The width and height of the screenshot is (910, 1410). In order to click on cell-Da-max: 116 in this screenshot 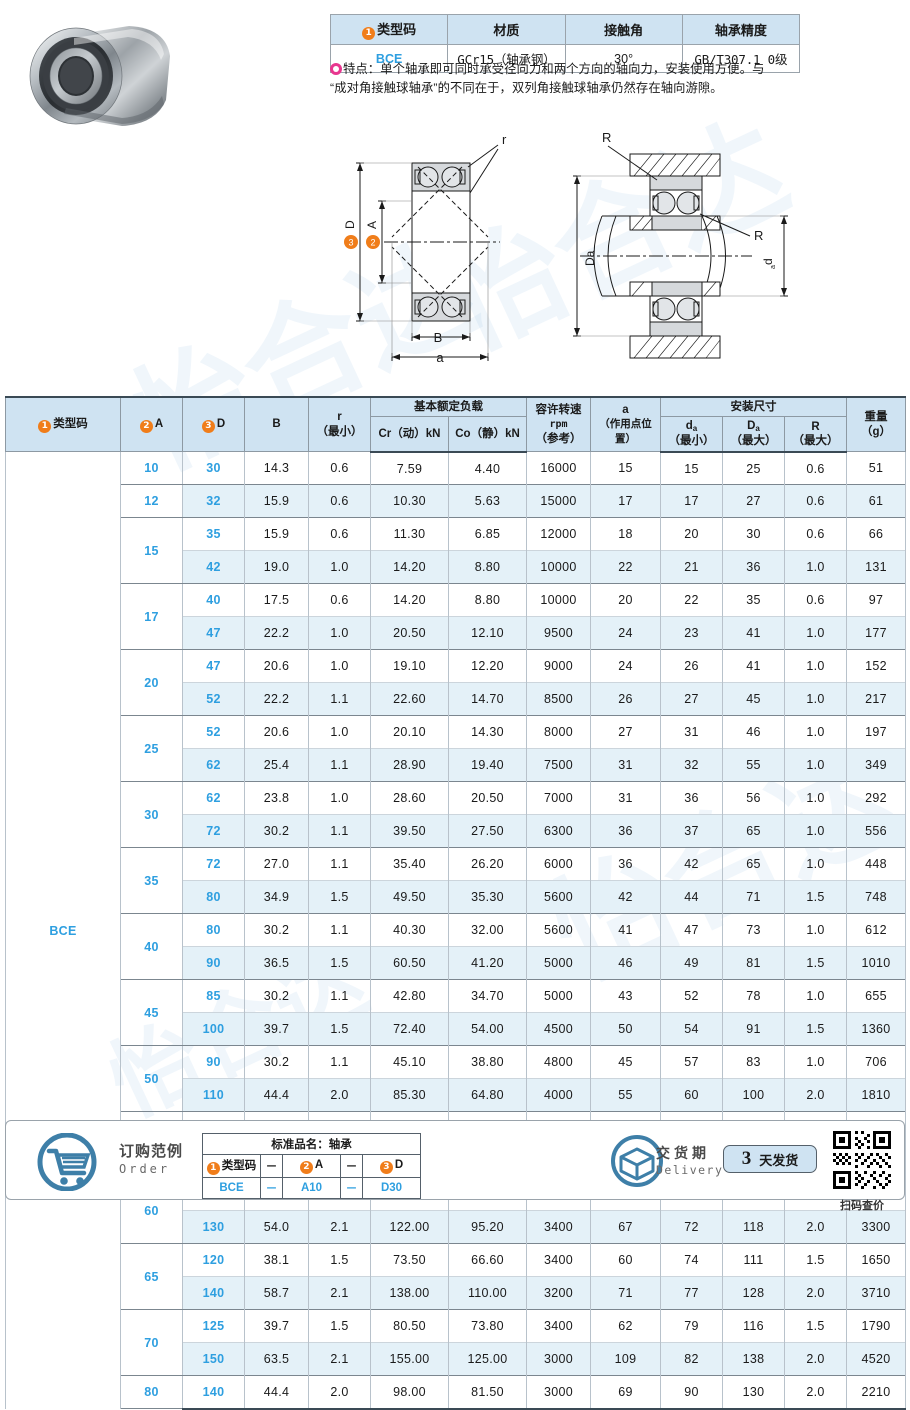, I will do `click(753, 1326)`.